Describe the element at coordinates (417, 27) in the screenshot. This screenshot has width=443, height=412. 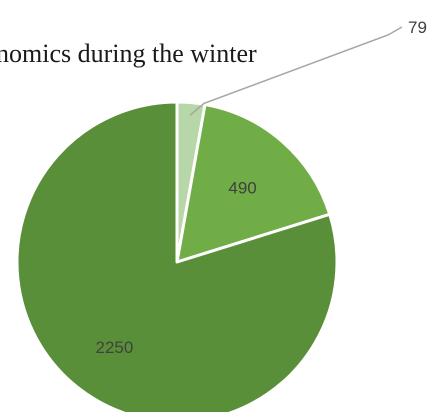
I see `data-label-79: 79` at that location.